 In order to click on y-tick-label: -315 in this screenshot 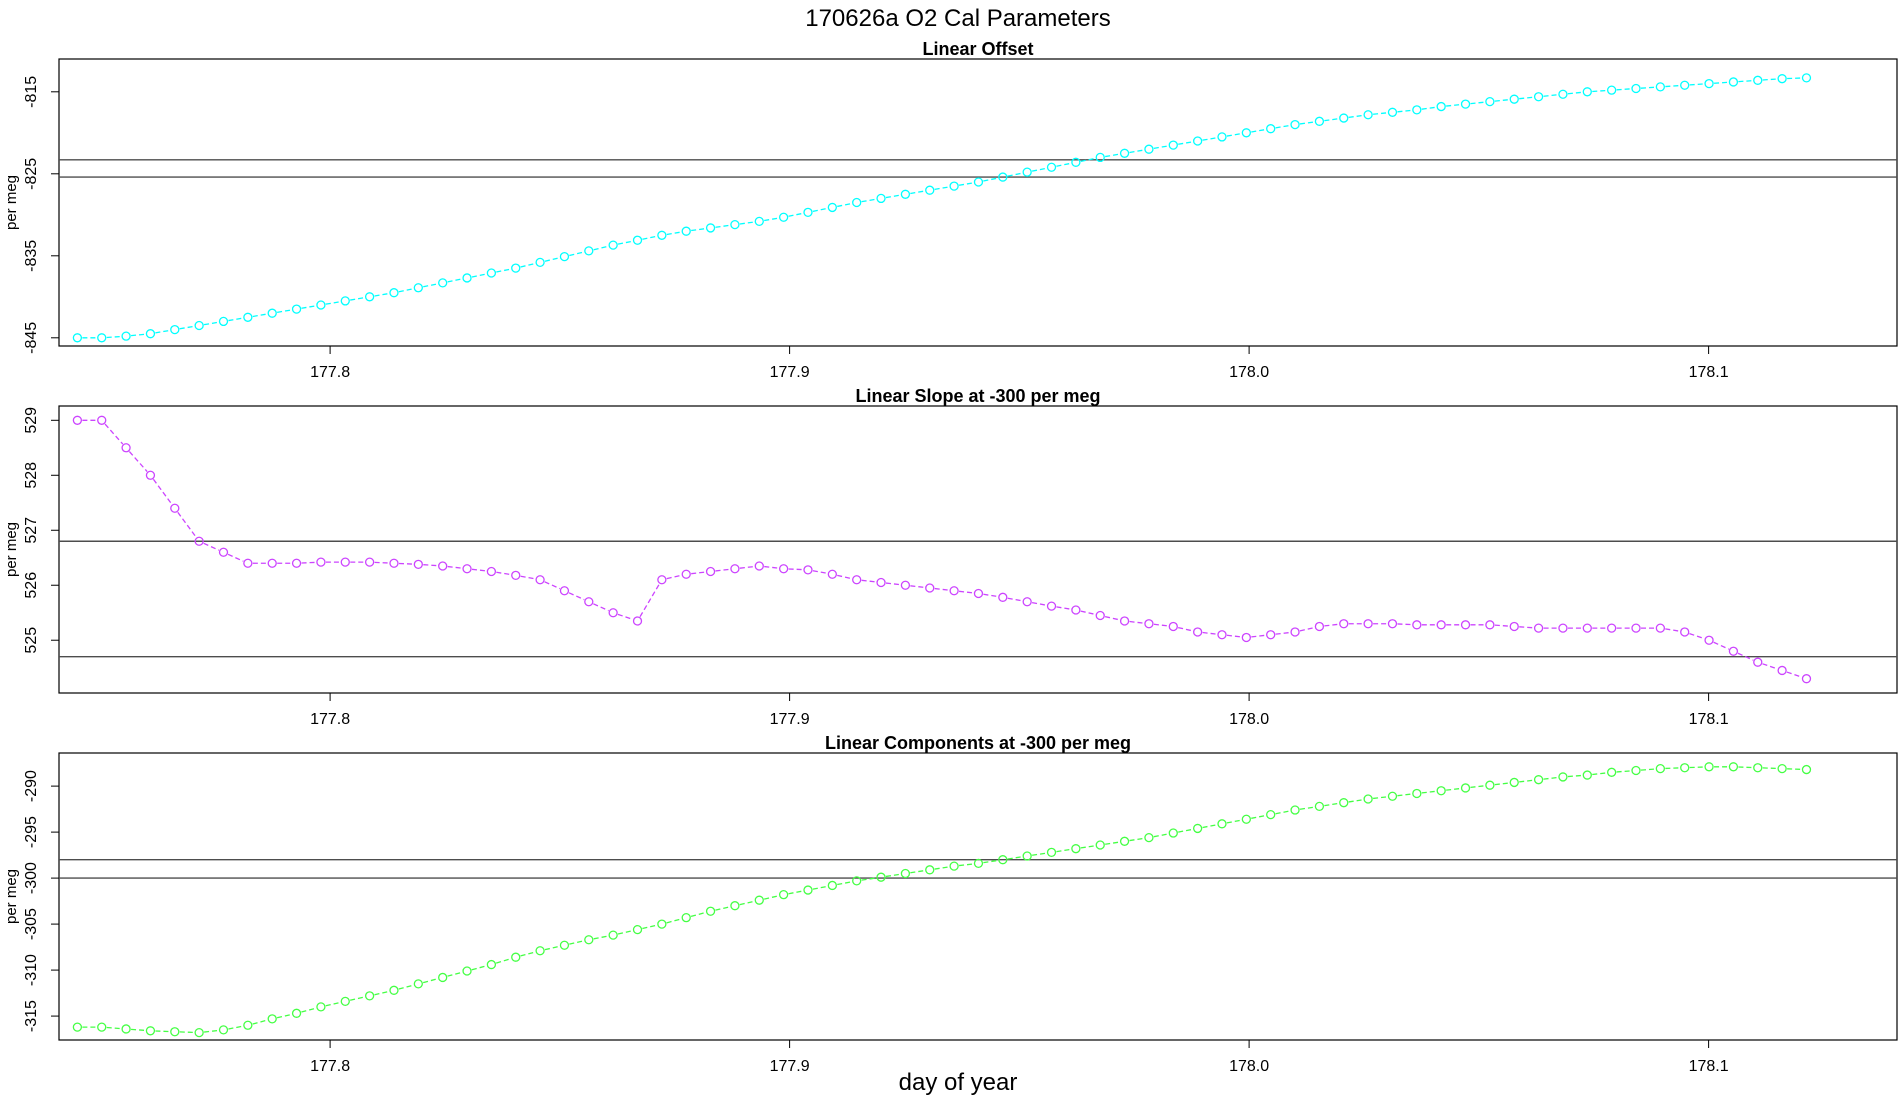, I will do `click(31, 1016)`.